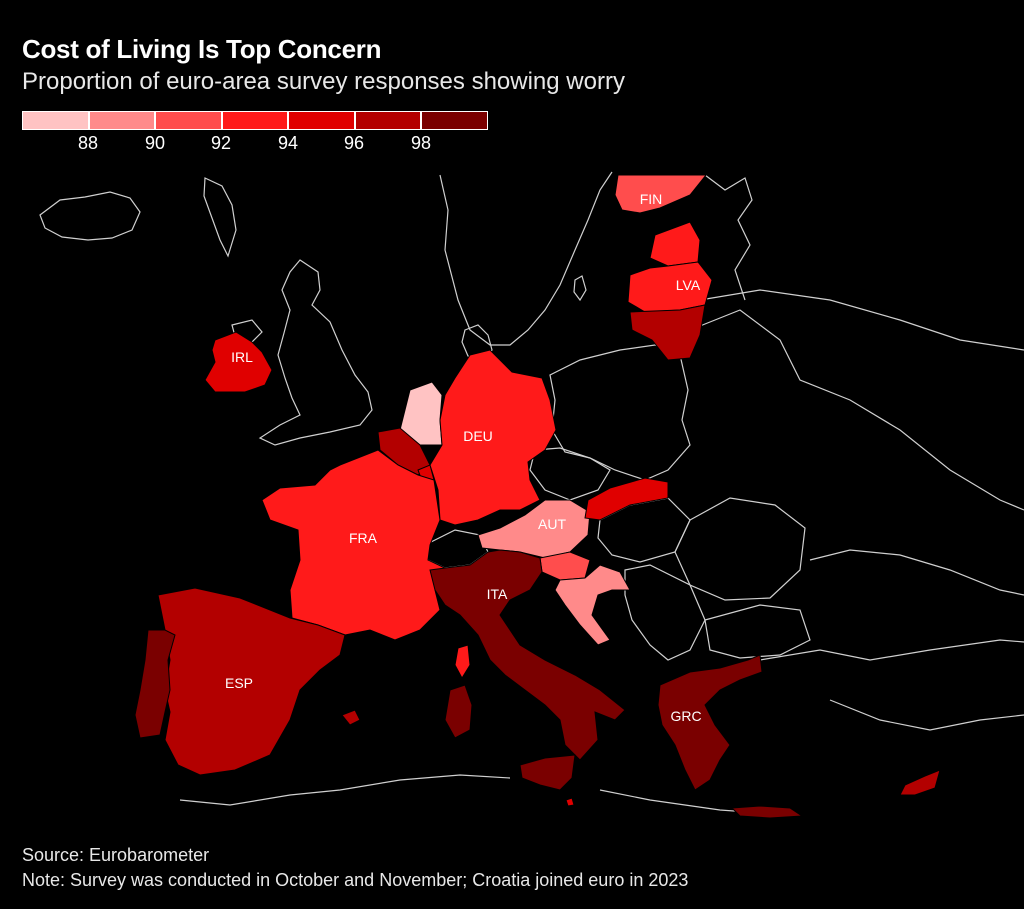  Describe the element at coordinates (688, 285) in the screenshot. I see `label-lva: LVA` at that location.